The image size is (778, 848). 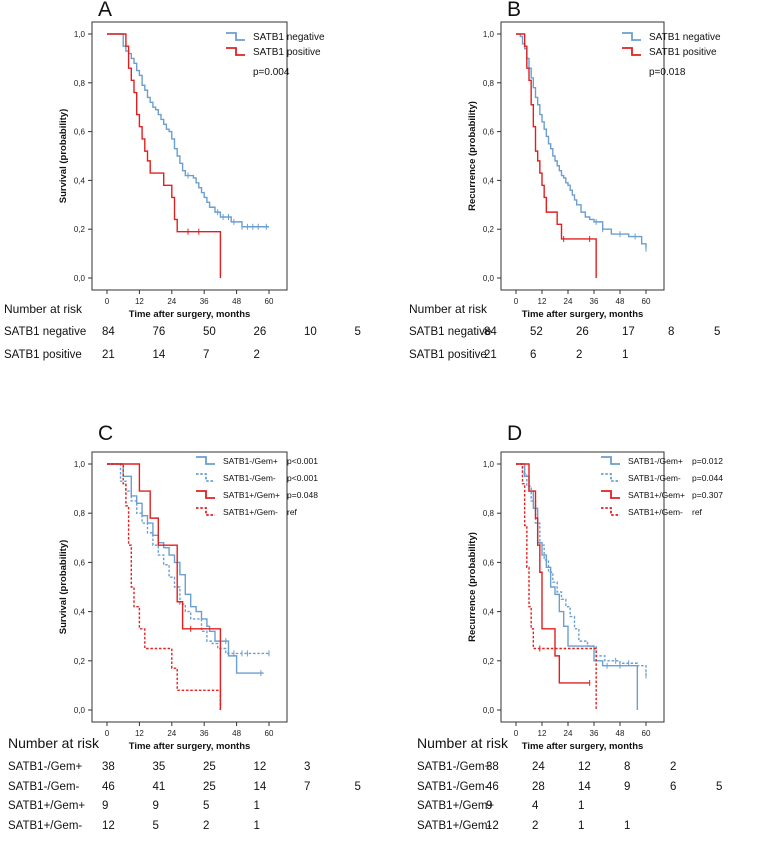 What do you see at coordinates (80, 83) in the screenshot?
I see `y-tick-label: 0,8` at bounding box center [80, 83].